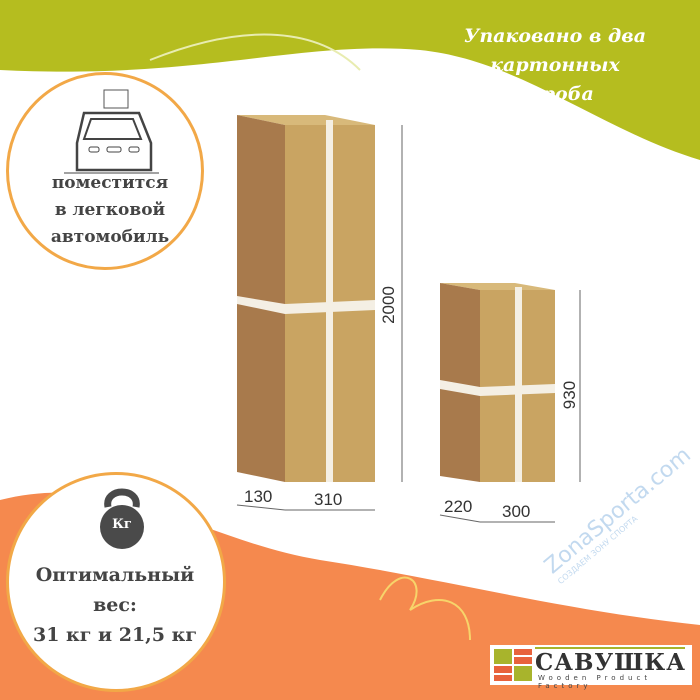 The image size is (700, 700). What do you see at coordinates (610, 662) in the screenshot?
I see `logo-name: САВУШКА` at bounding box center [610, 662].